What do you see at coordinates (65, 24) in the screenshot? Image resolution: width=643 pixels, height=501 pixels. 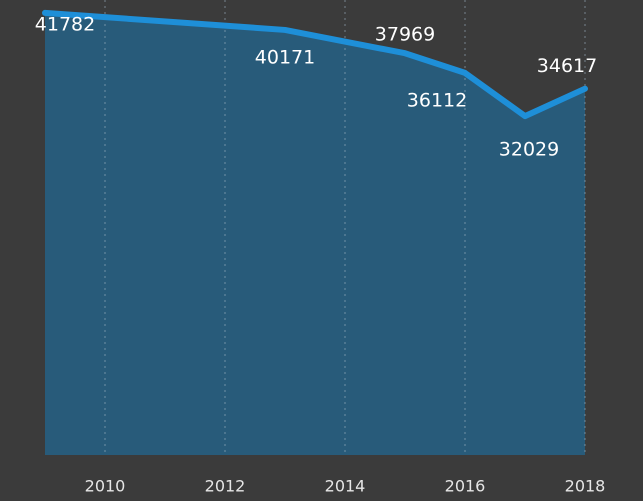 I see `value-label: 41782` at bounding box center [65, 24].